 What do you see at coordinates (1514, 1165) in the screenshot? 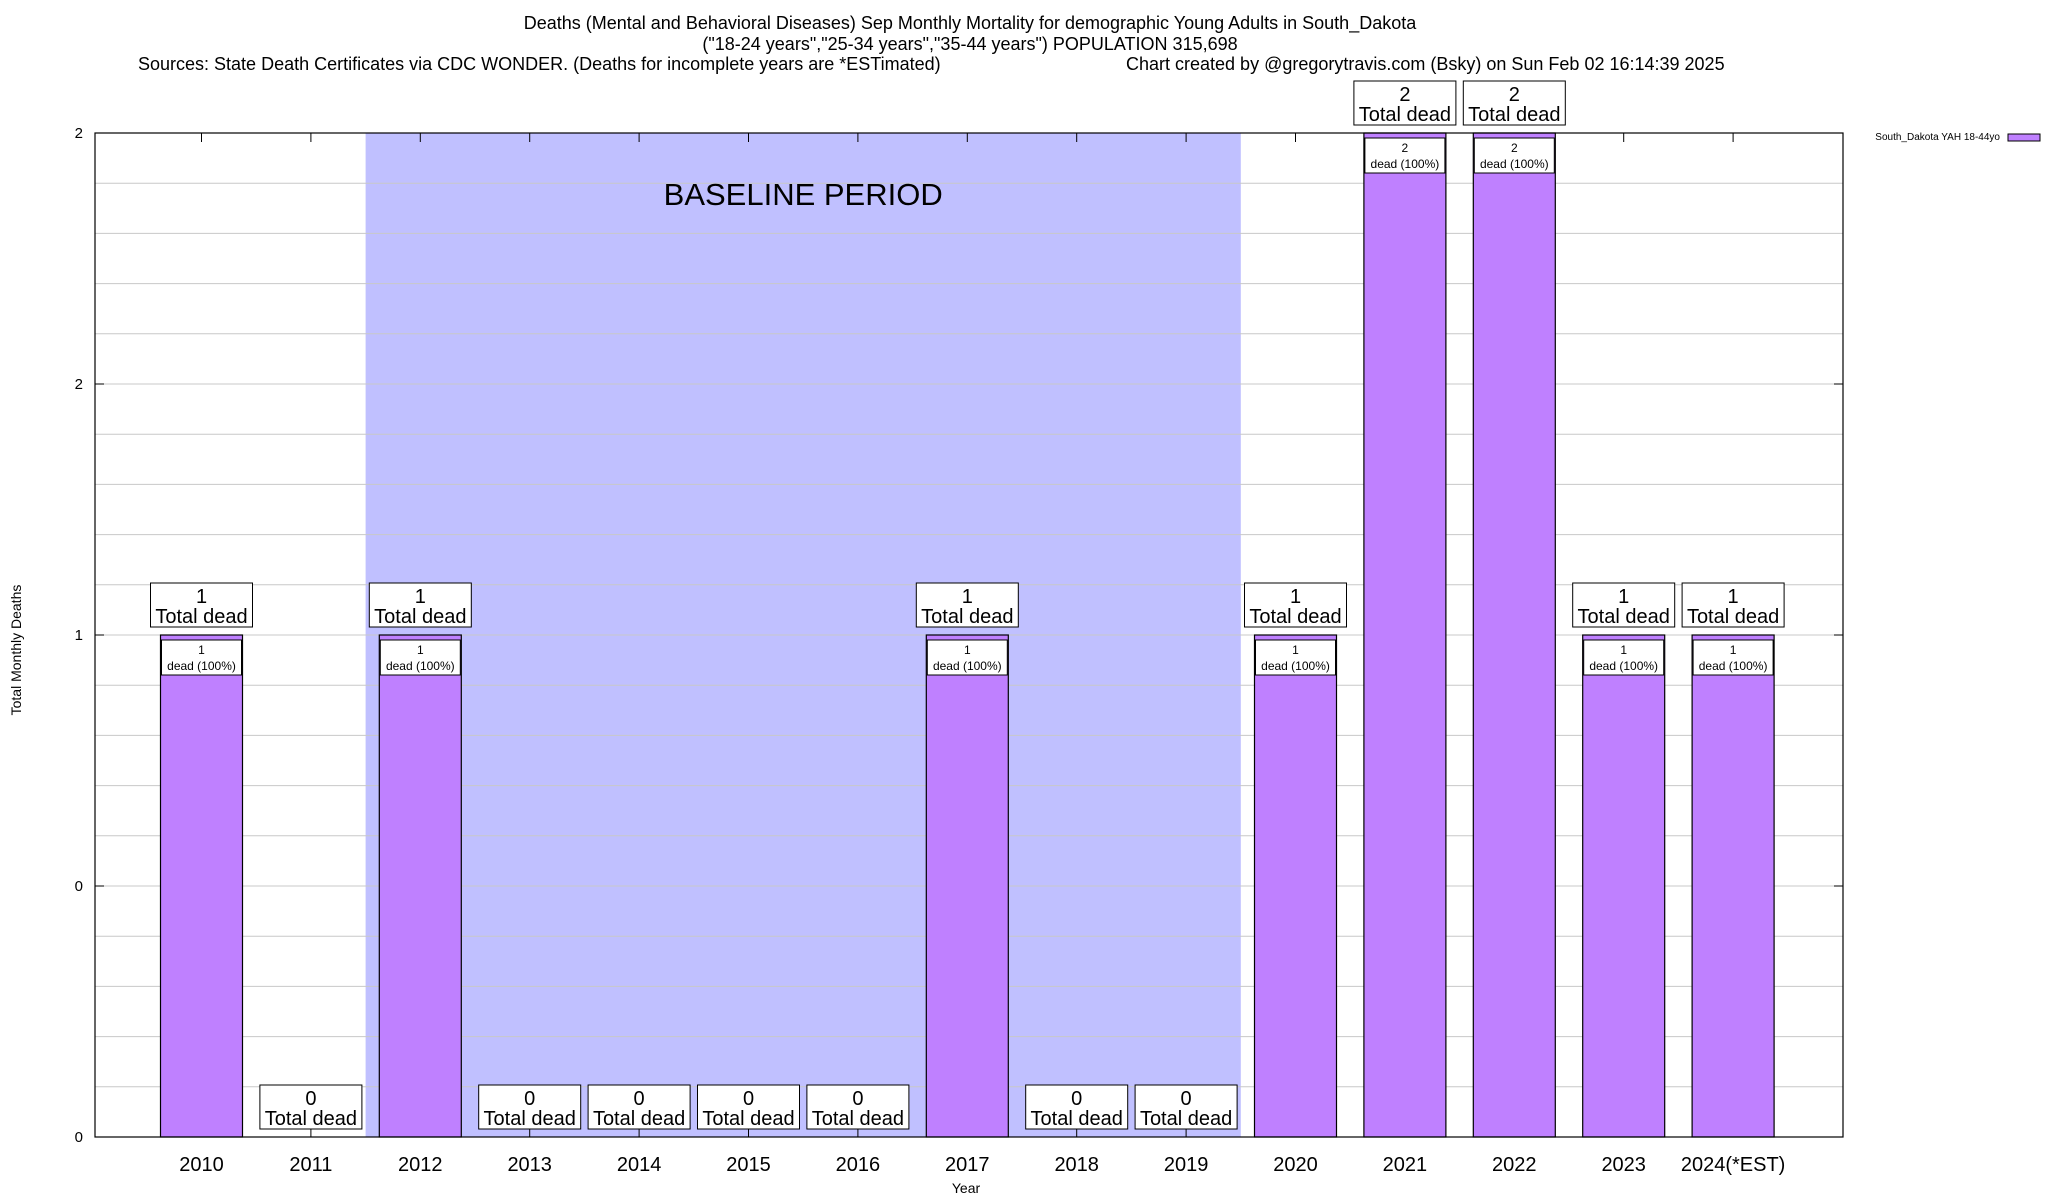
I see `x-tick-label: 2022` at bounding box center [1514, 1165].